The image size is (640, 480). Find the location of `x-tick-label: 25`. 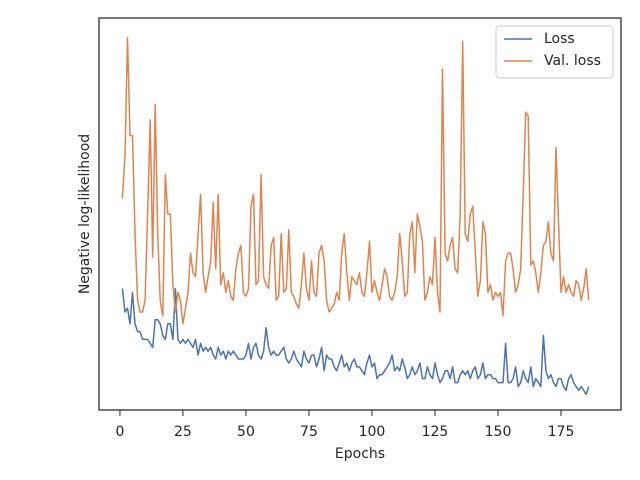

x-tick-label: 25 is located at coordinates (183, 432).